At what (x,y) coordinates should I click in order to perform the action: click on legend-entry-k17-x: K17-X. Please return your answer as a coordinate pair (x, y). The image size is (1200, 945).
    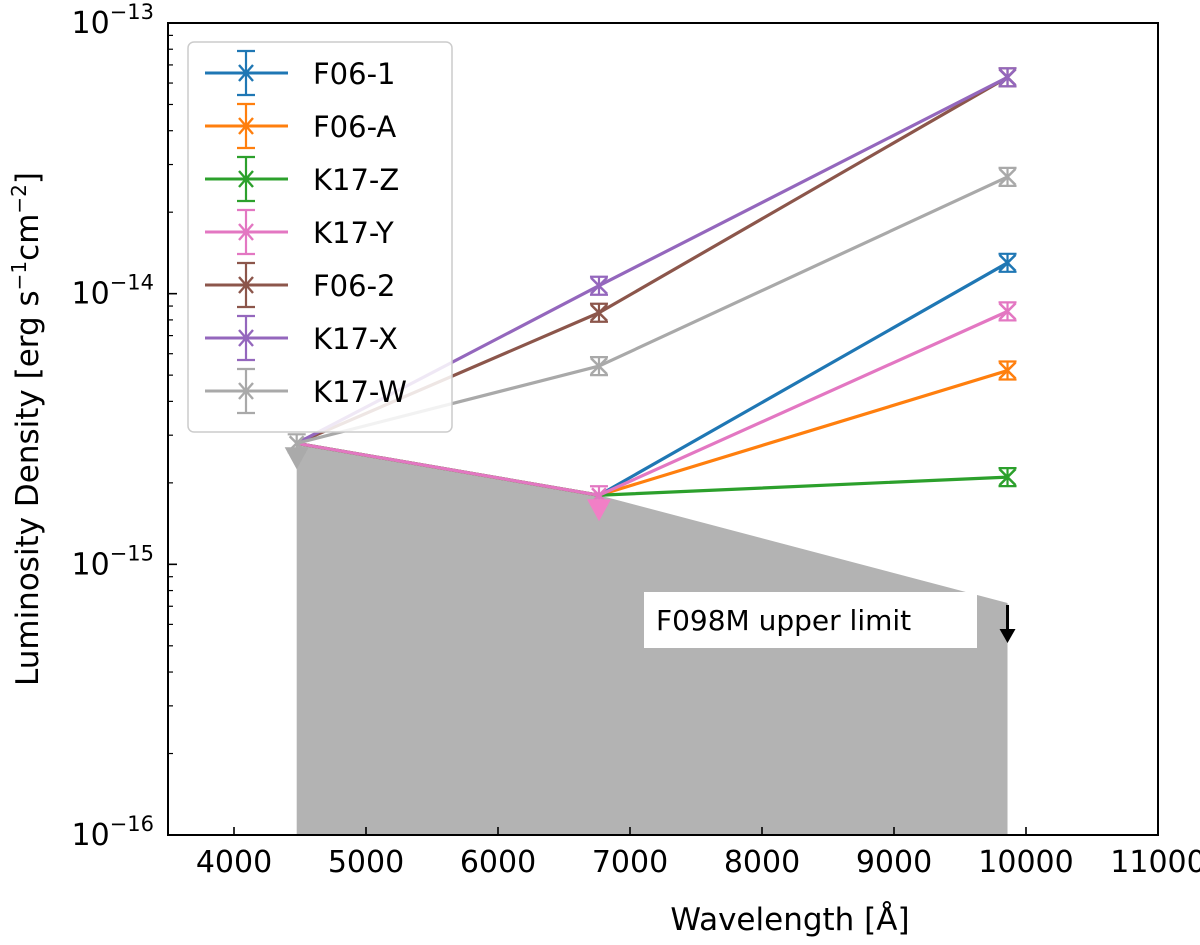
    Looking at the image, I should click on (301, 338).